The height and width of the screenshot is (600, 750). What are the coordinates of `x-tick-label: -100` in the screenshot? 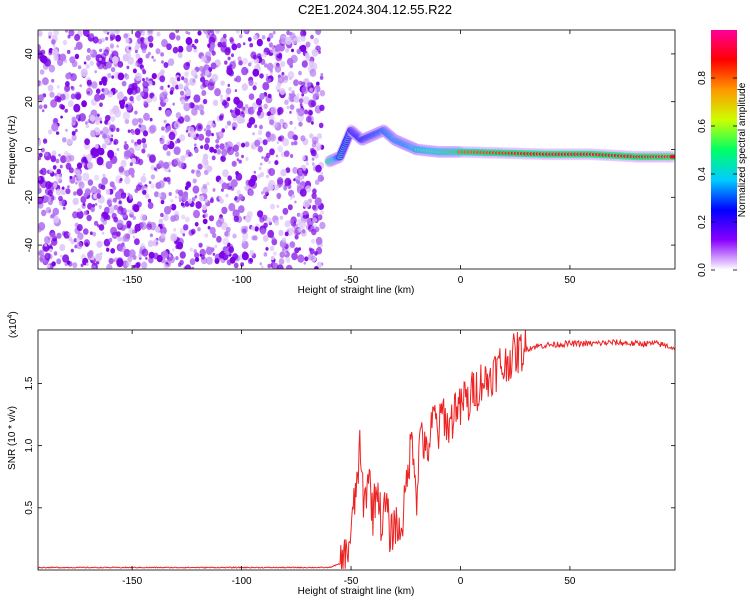 It's located at (242, 581).